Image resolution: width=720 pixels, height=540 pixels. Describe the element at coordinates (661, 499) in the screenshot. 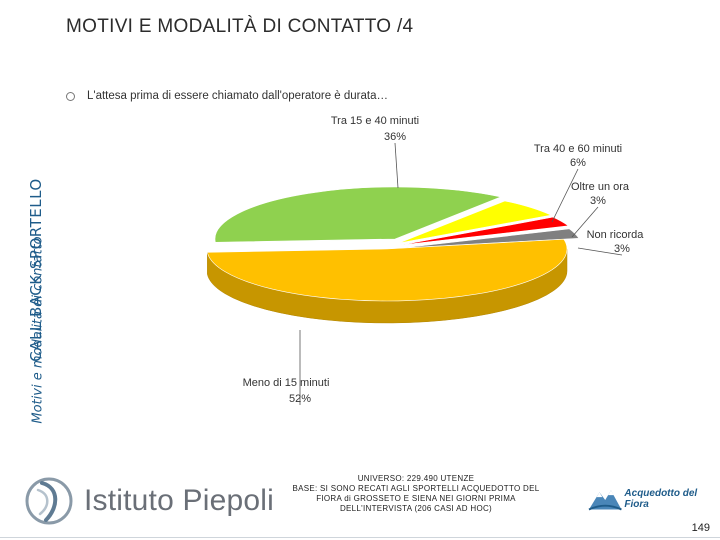

I see `acquedotto-logo-text: Acquedotto del Fiora` at that location.